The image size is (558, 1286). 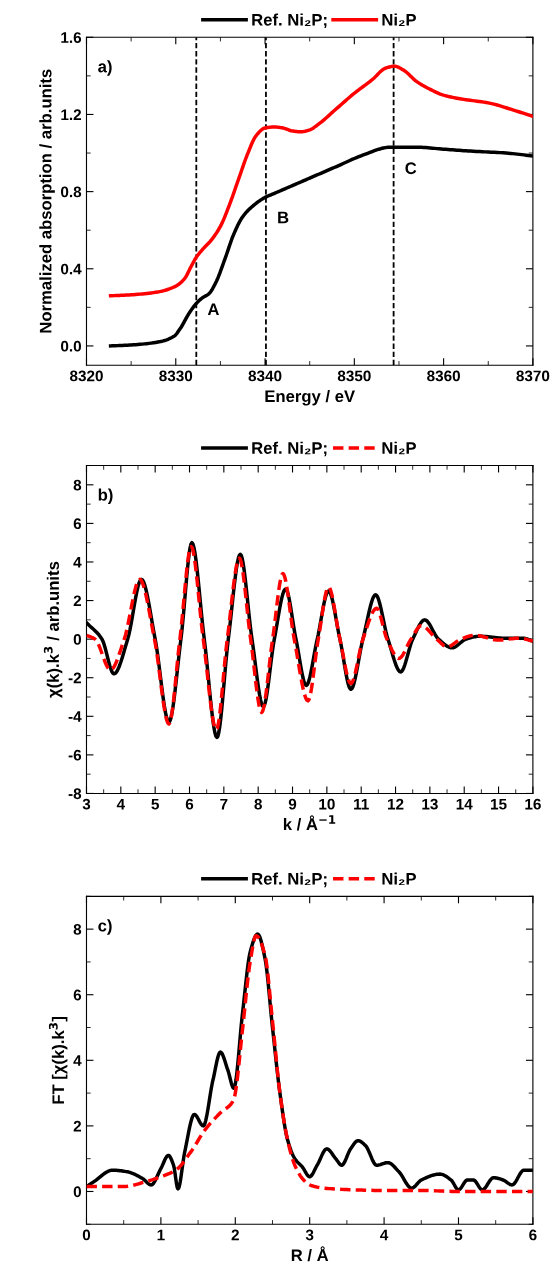 What do you see at coordinates (443, 376) in the screenshot?
I see `x-tick-label: 8360` at bounding box center [443, 376].